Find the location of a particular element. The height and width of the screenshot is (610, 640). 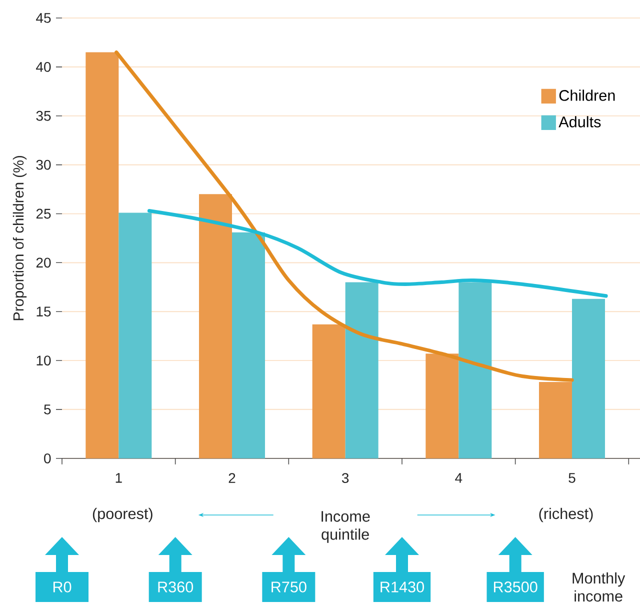

text: (poorest) is located at coordinates (122, 515).